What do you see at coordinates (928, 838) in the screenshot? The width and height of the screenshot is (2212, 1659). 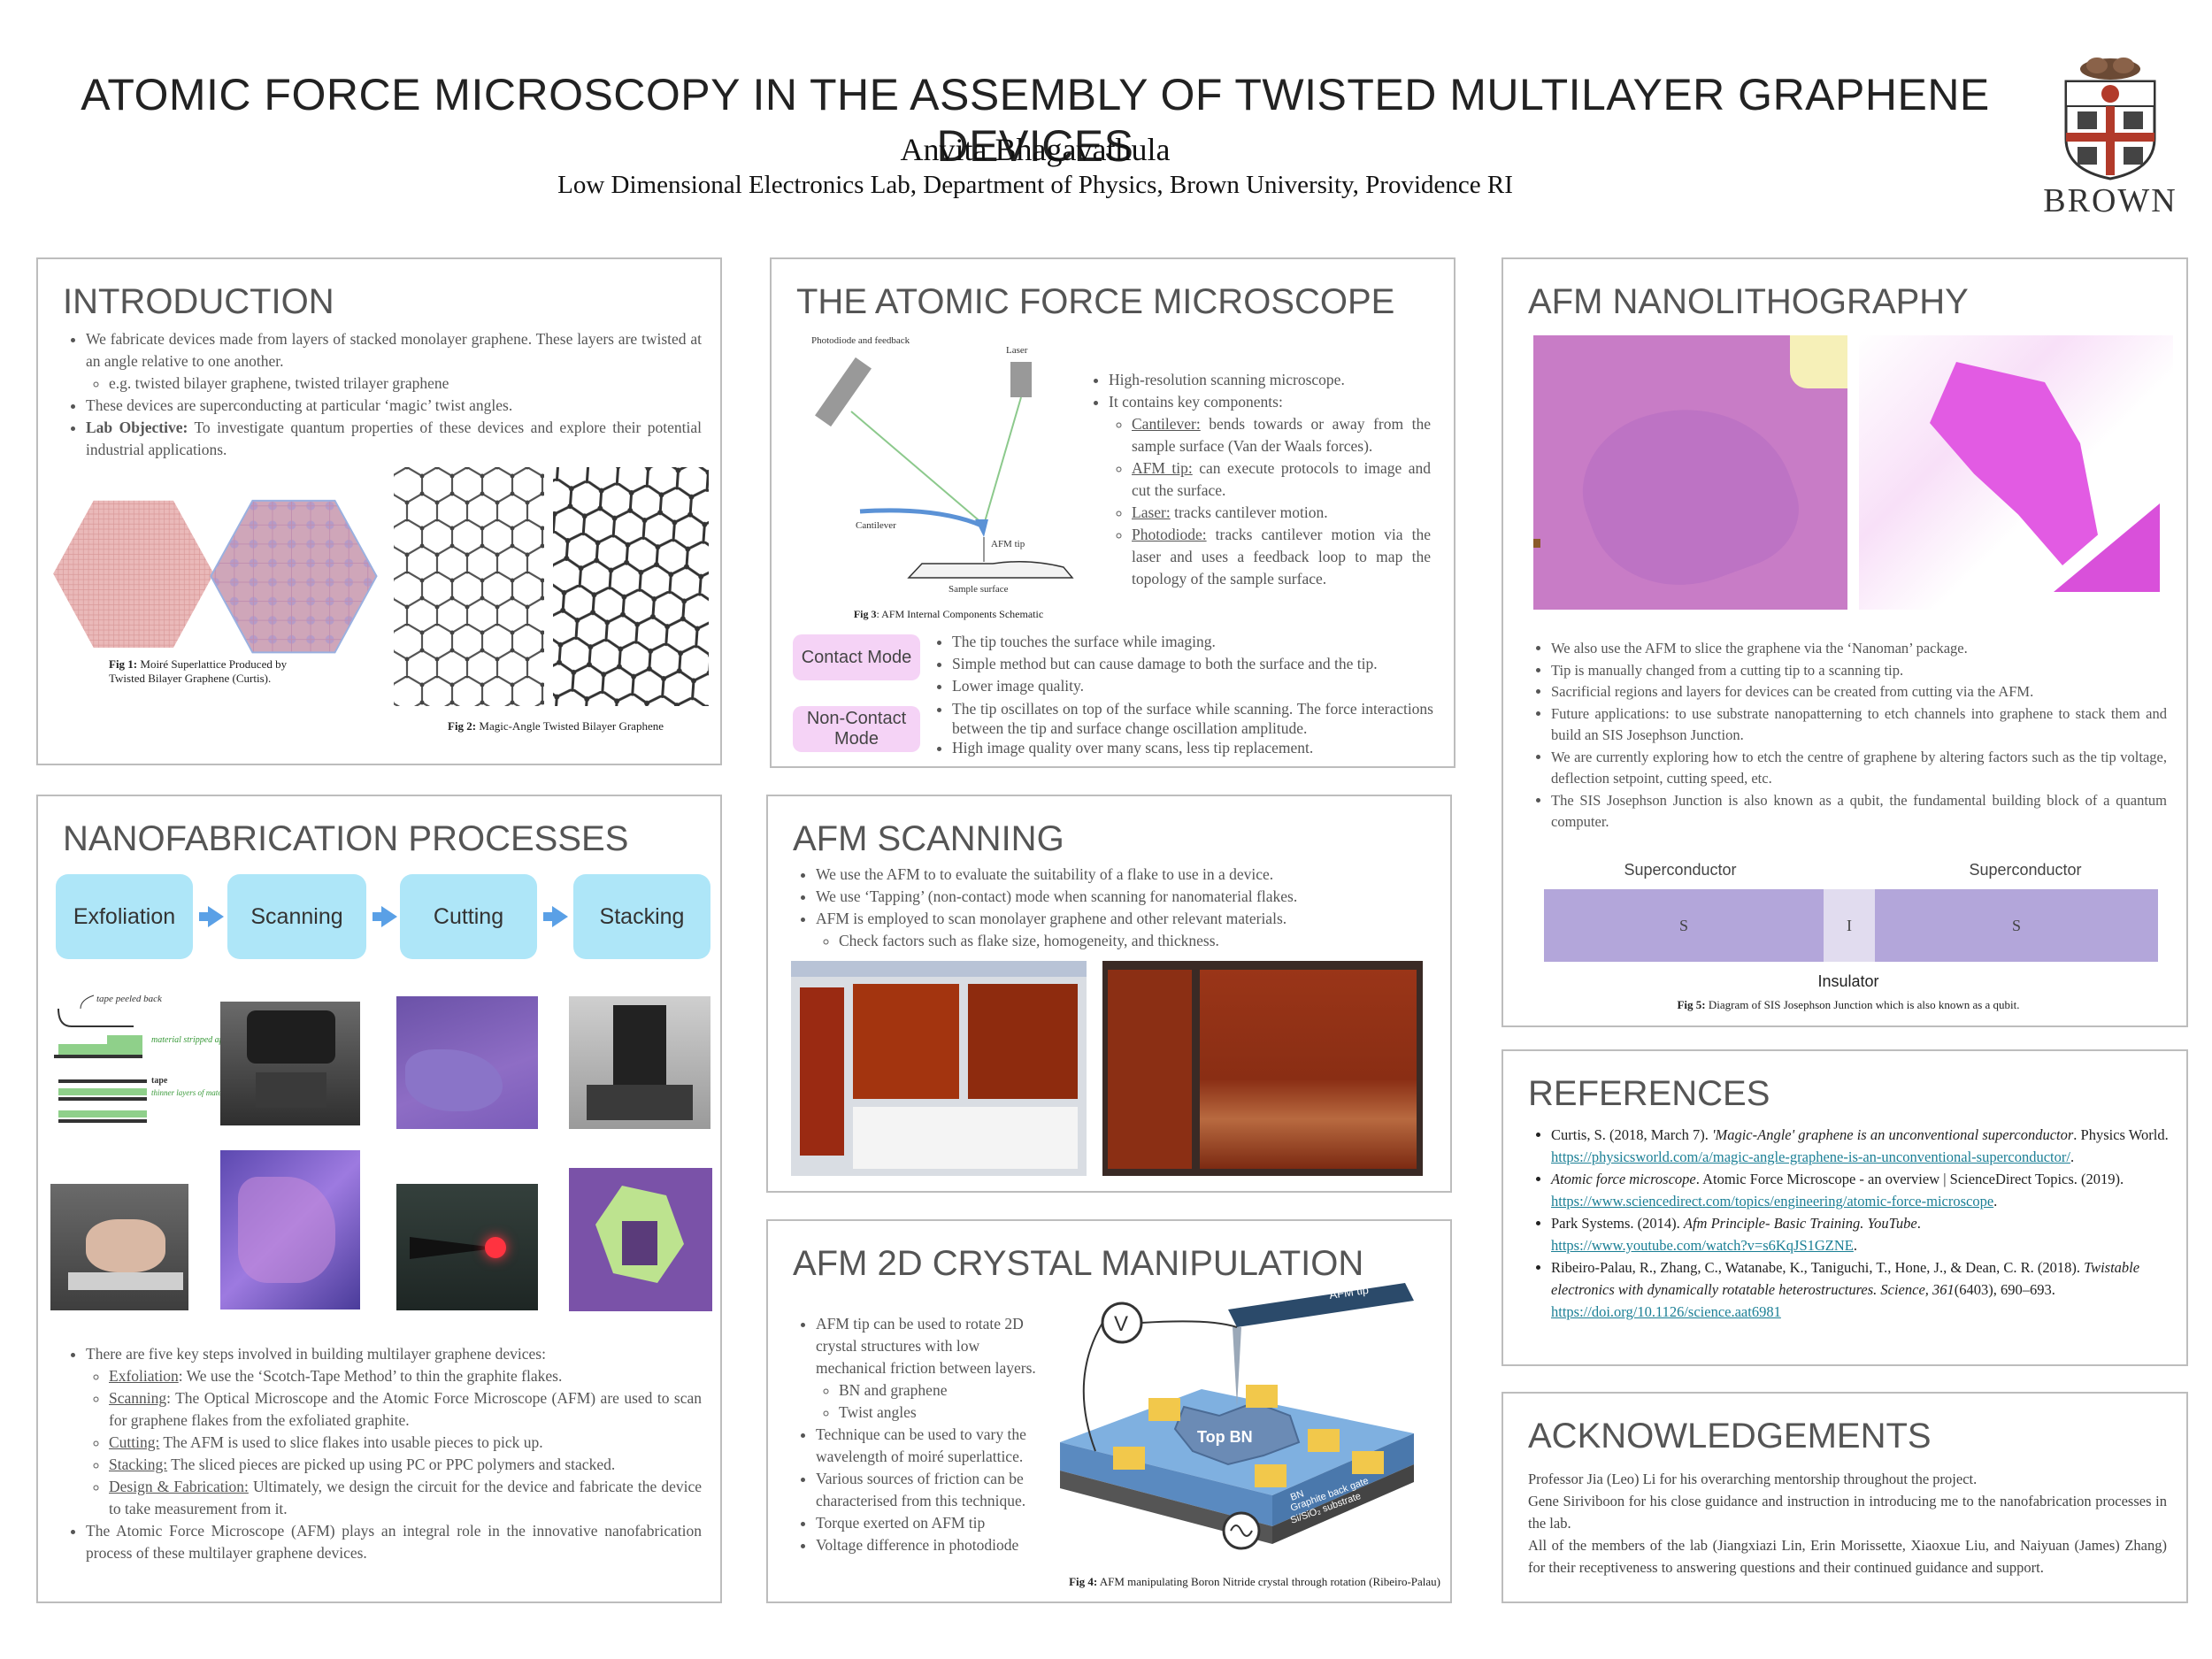 I see `afm-scanning-heading: AFM SCANNING` at bounding box center [928, 838].